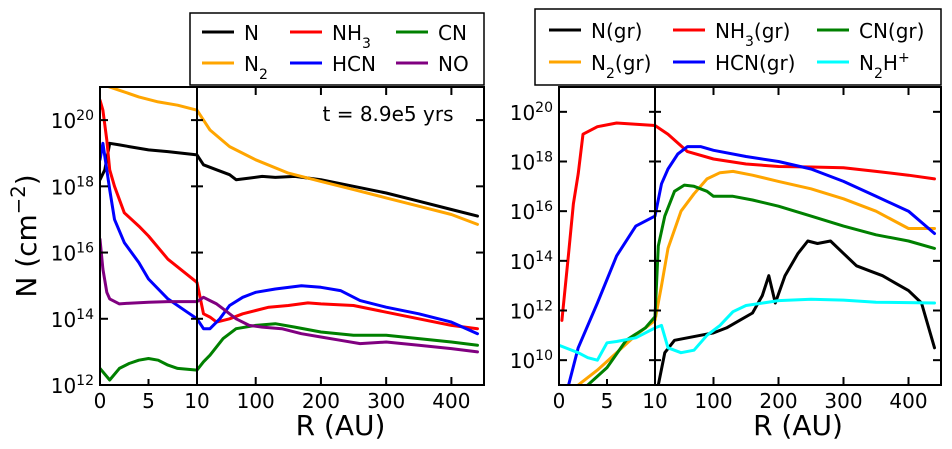 The width and height of the screenshot is (952, 449). Describe the element at coordinates (891, 31) in the screenshot. I see `legend-label: CN(gr)` at that location.